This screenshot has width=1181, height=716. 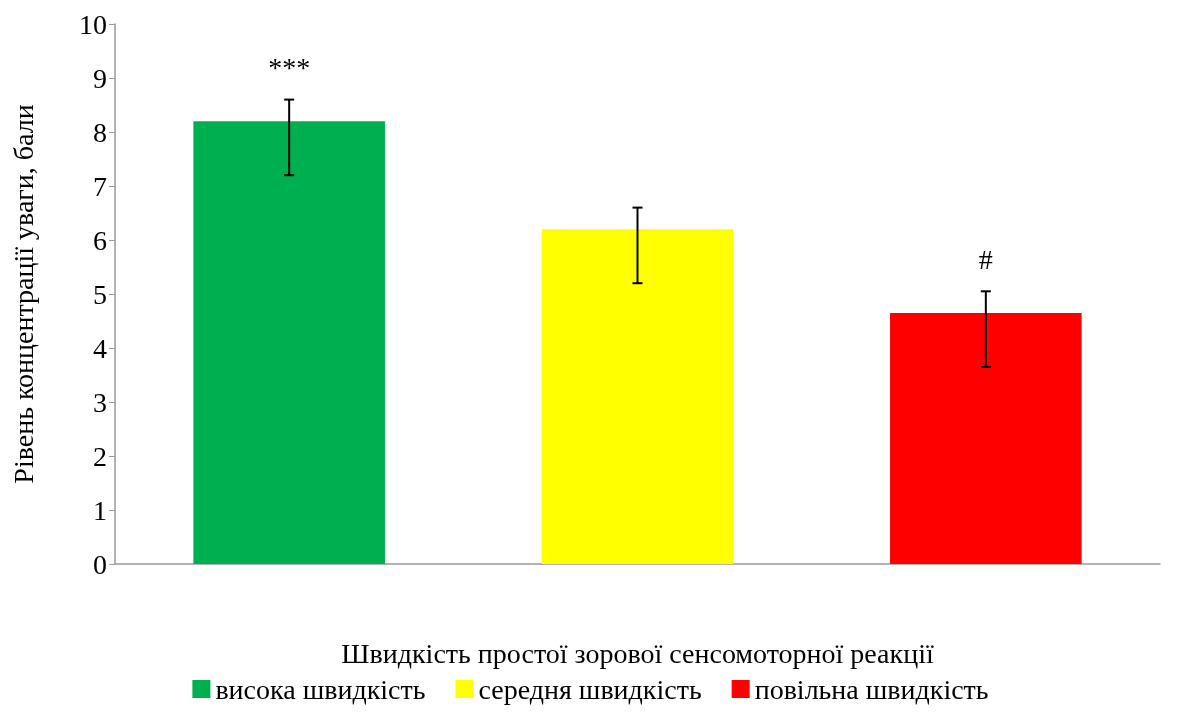 I want to click on y-tick-label: 10, so click(x=93, y=24).